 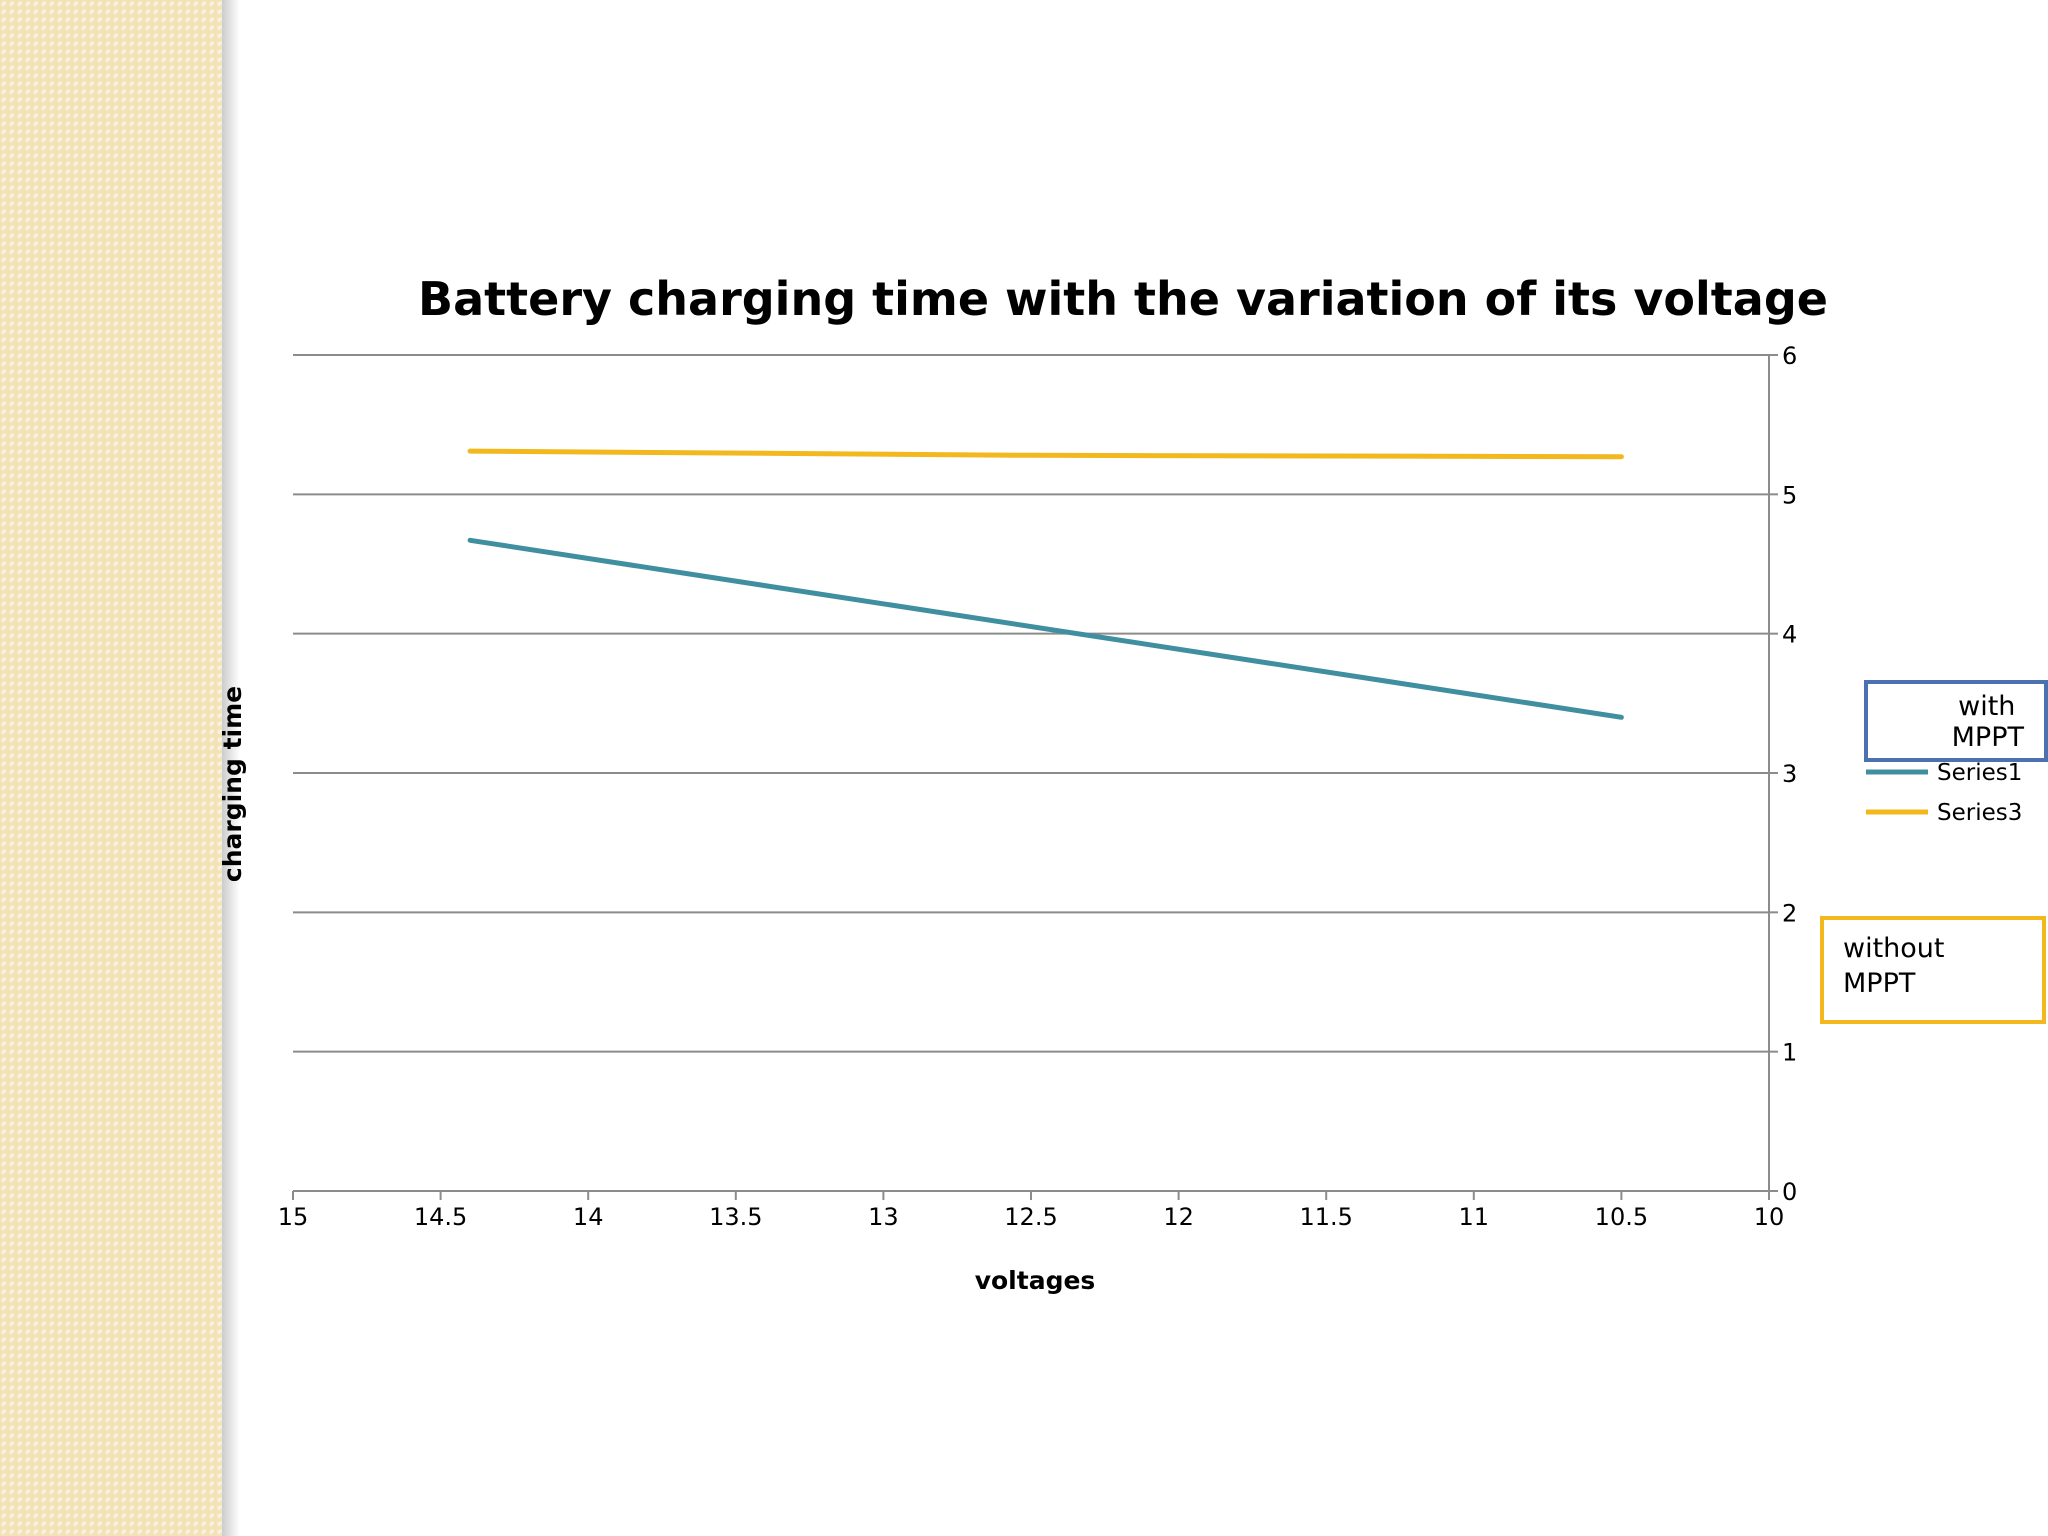 I want to click on x-tick-label: 11, so click(x=1474, y=1217).